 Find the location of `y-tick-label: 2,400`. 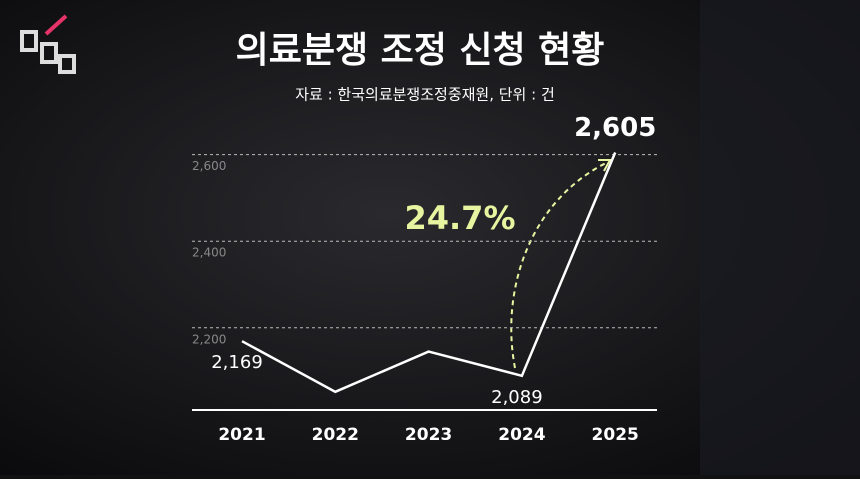

y-tick-label: 2,400 is located at coordinates (209, 253).